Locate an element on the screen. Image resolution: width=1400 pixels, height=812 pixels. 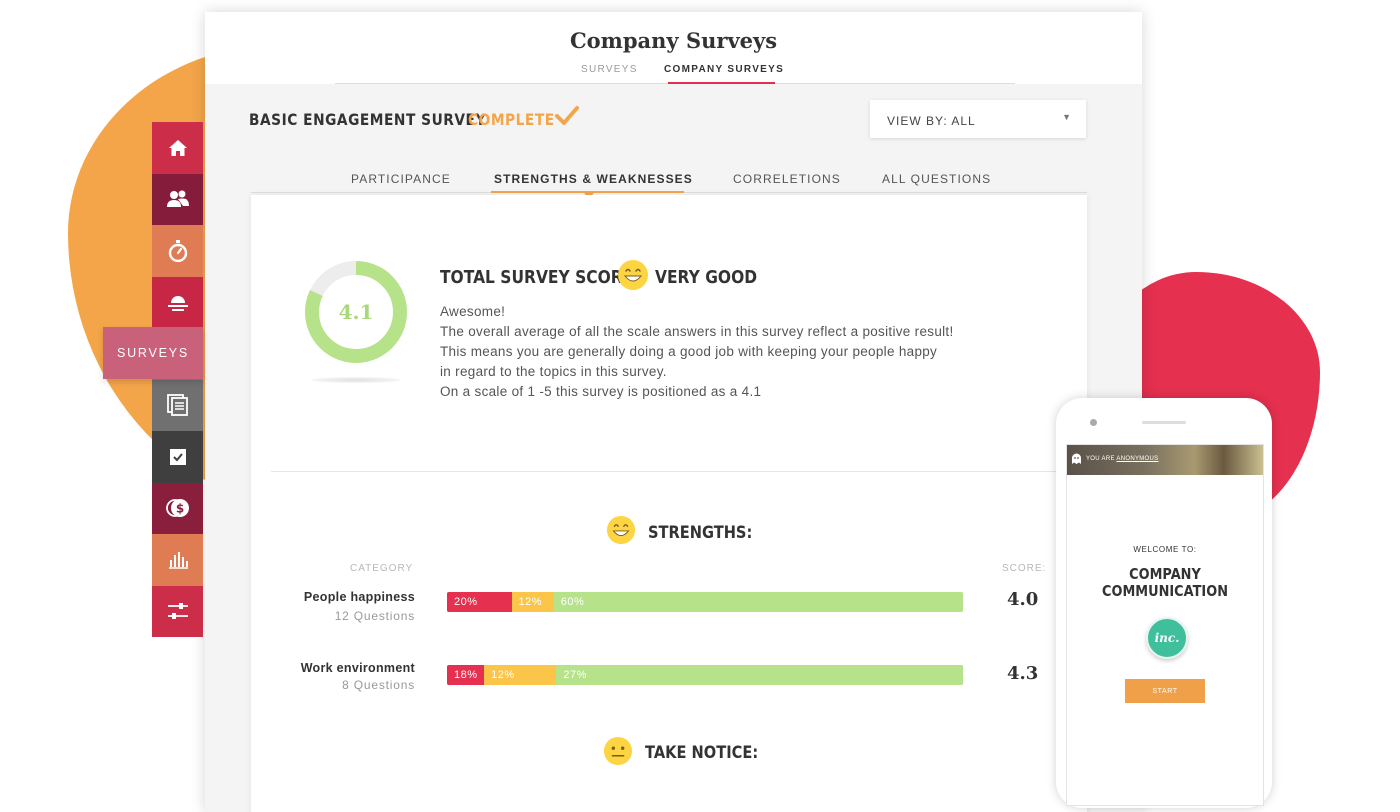
sliders-icon is located at coordinates (177, 611).